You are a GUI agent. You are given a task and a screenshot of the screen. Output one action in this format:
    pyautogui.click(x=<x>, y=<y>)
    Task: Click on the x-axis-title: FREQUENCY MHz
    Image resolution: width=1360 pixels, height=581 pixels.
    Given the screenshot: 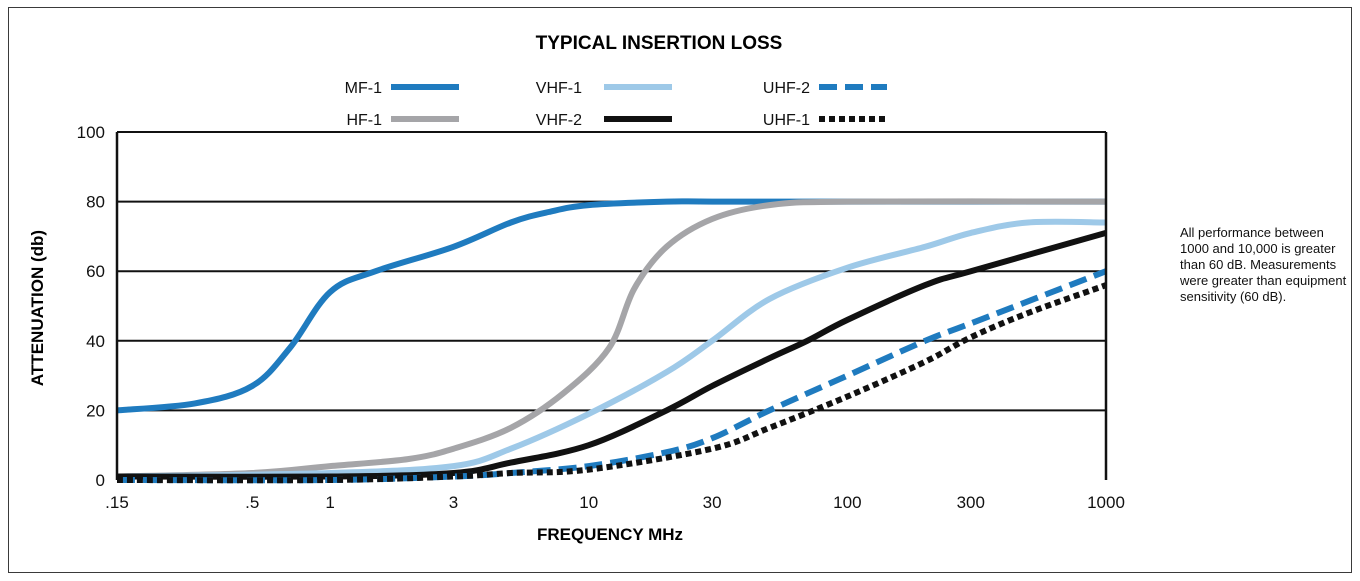 What is the action you would take?
    pyautogui.click(x=610, y=534)
    